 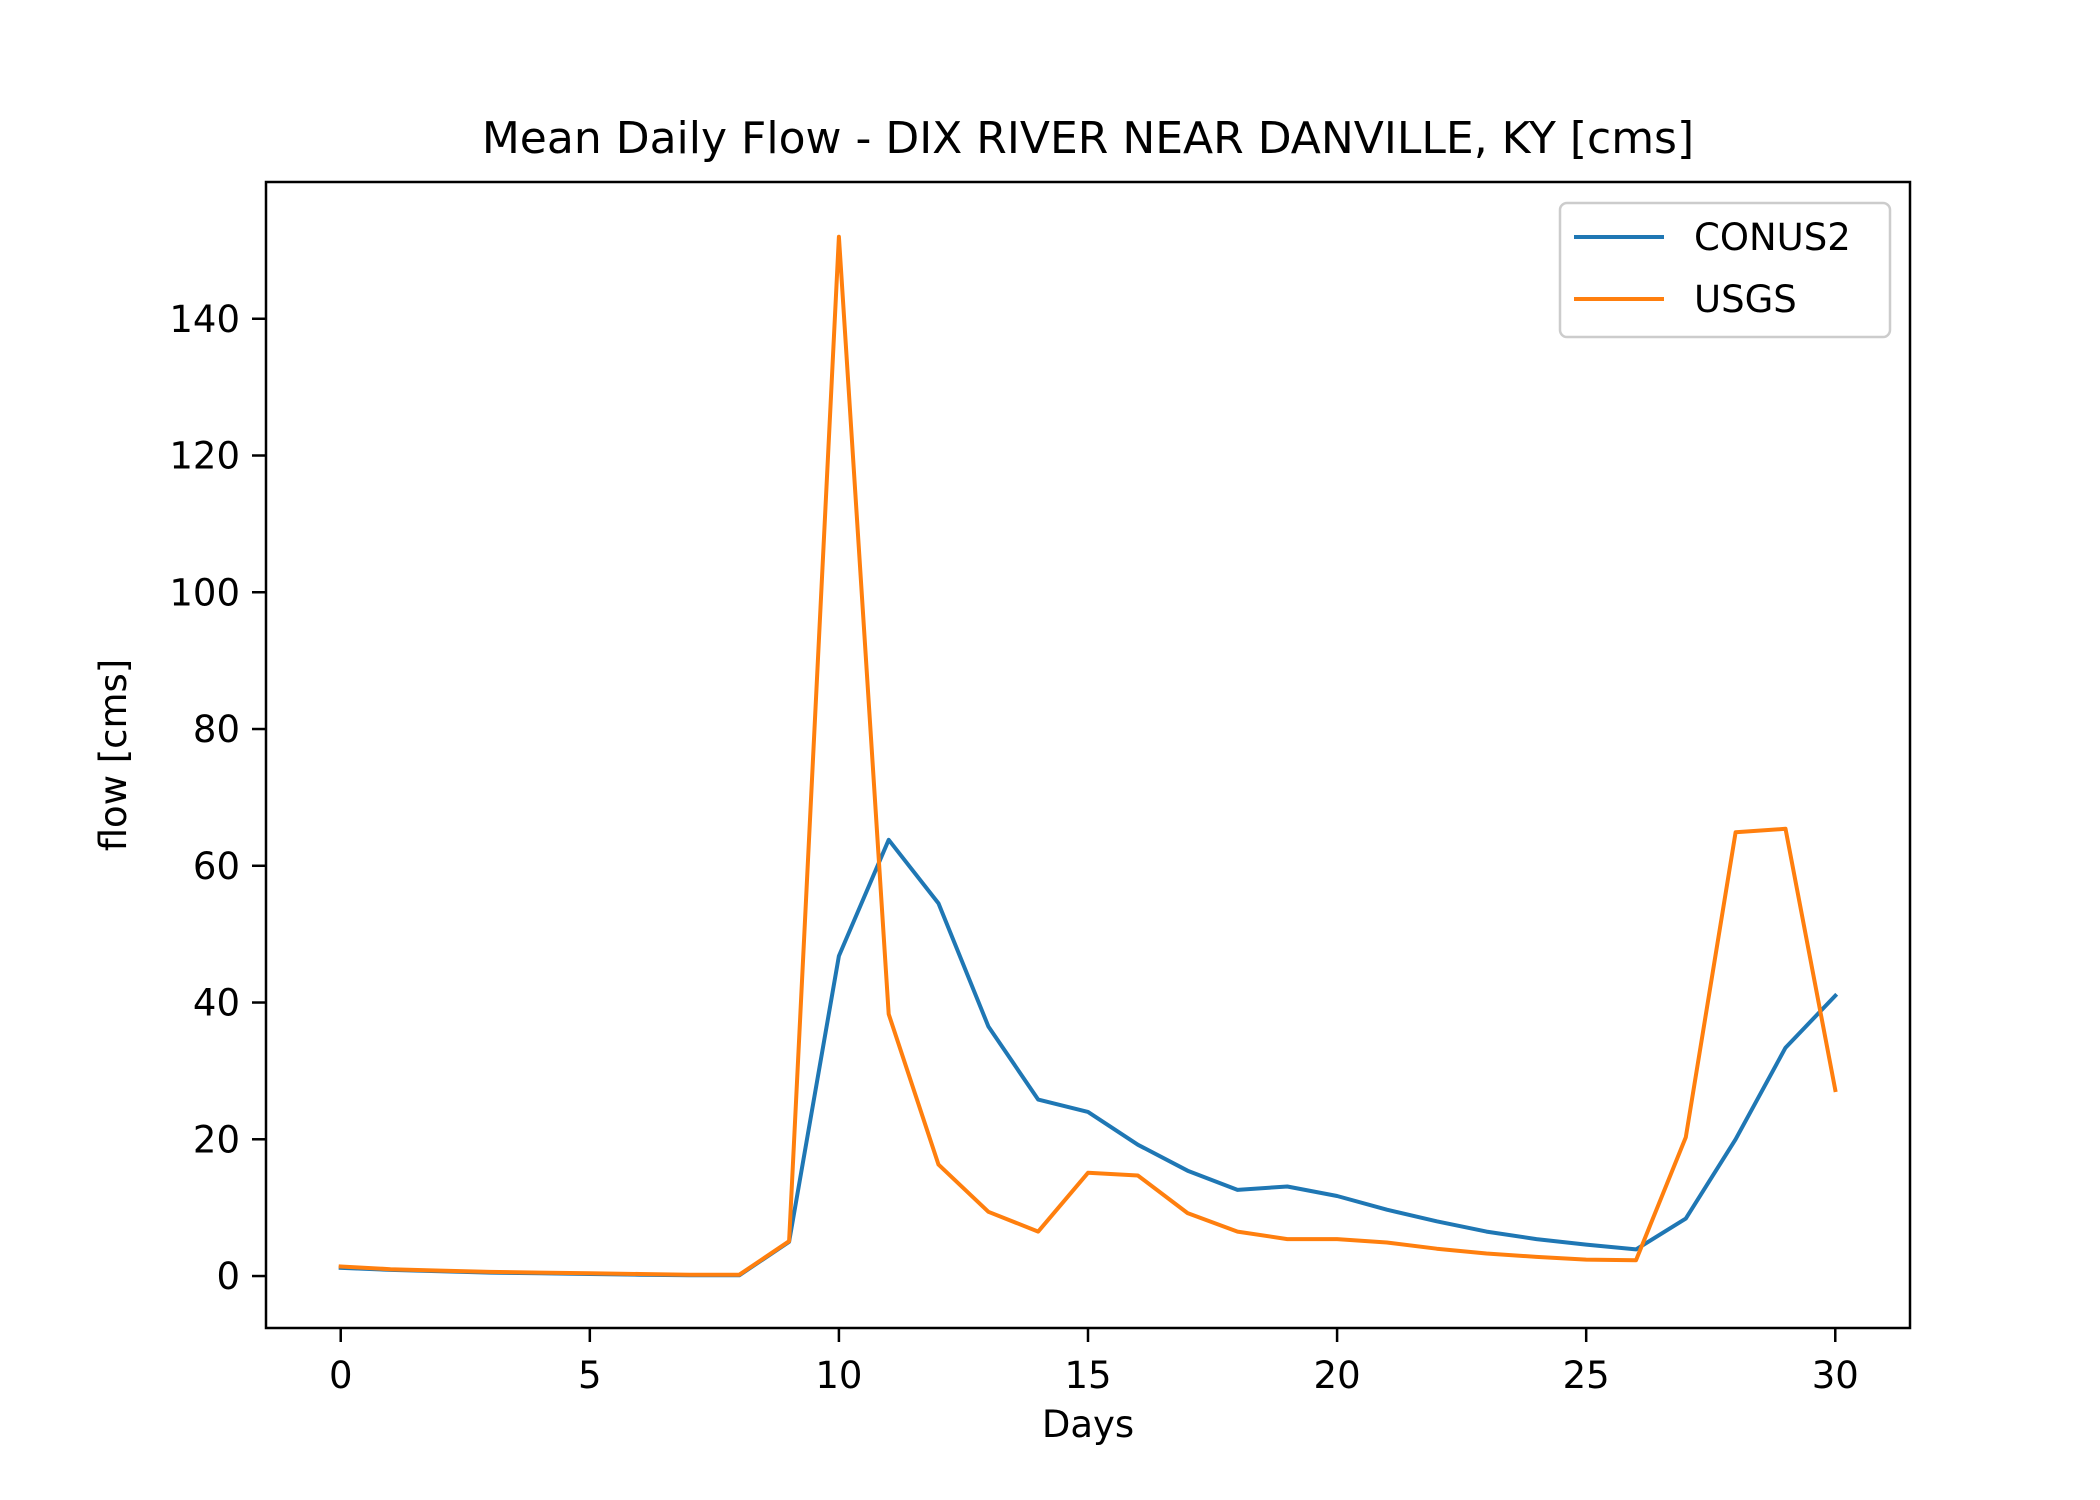 What do you see at coordinates (216, 729) in the screenshot?
I see `y-tick-label: 80` at bounding box center [216, 729].